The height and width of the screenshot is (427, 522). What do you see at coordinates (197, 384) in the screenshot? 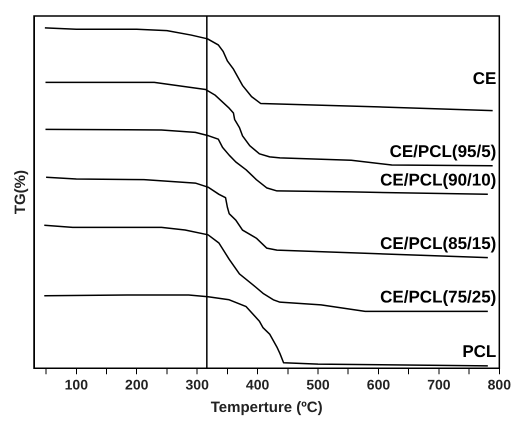
I see `x-tick-label: 300` at bounding box center [197, 384].